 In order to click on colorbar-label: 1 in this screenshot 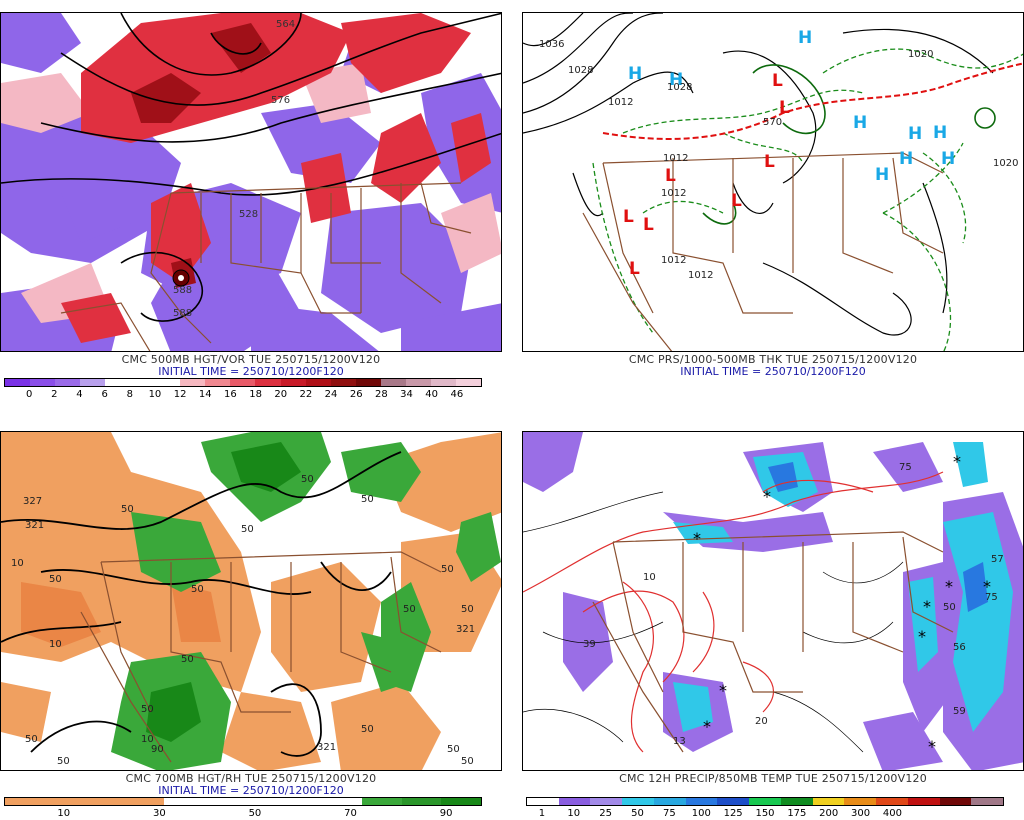, I will do `click(542, 813)`.